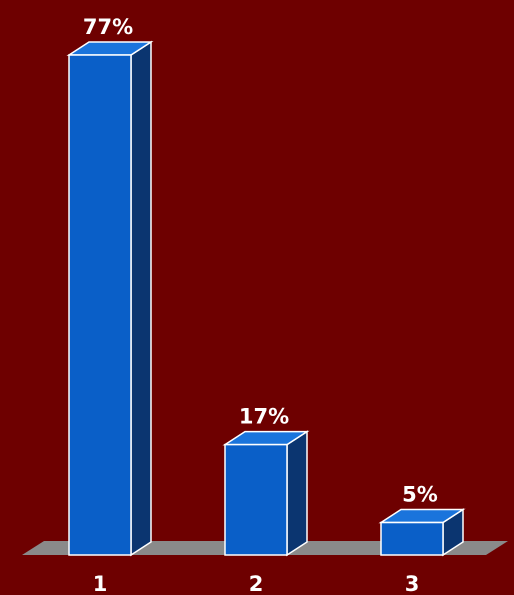 The image size is (514, 595). Describe the element at coordinates (264, 417) in the screenshot. I see `data-label: 17%` at that location.